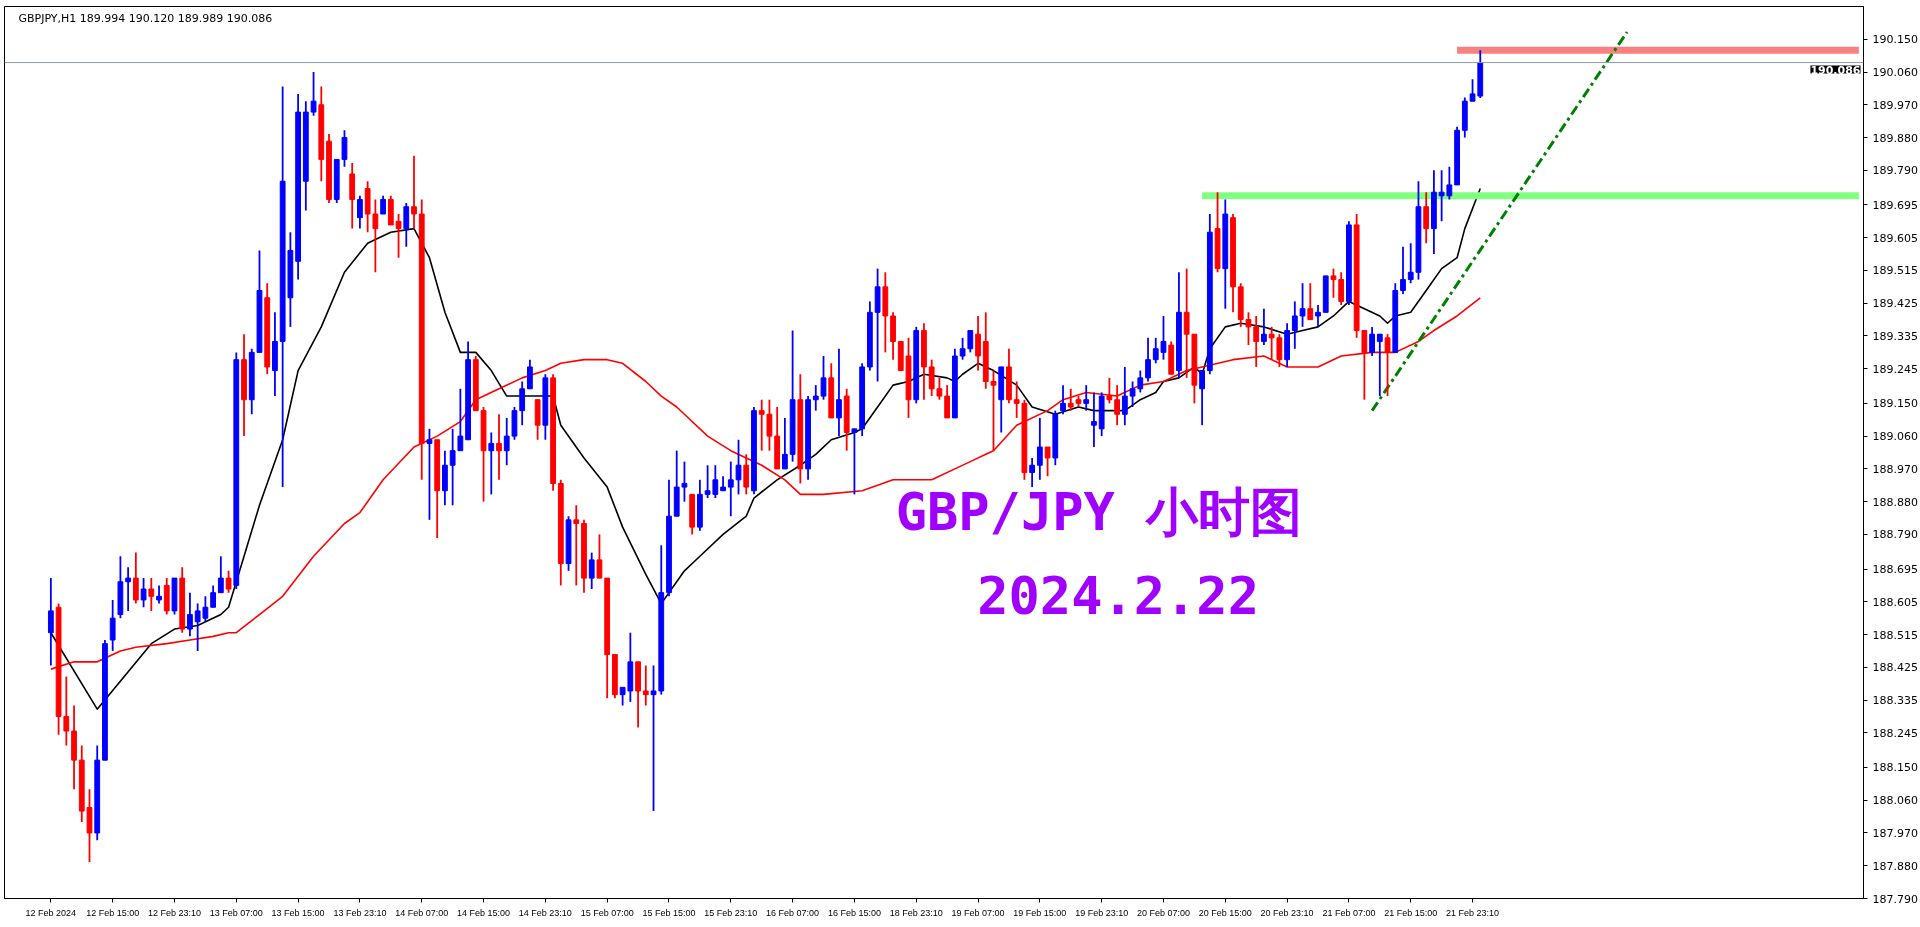 The height and width of the screenshot is (927, 1920). I want to click on annotation: GBP/JPY 小时图, so click(1099, 512).